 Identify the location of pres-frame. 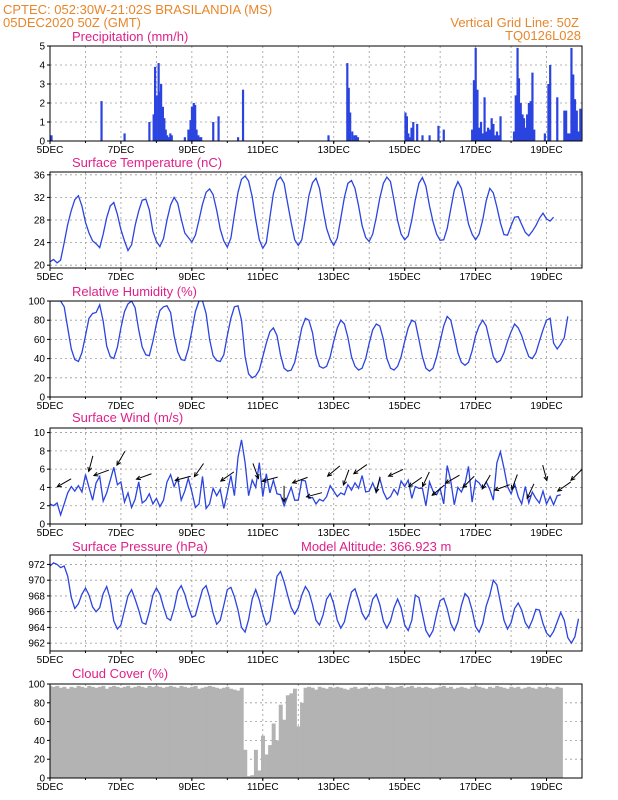
(316, 603).